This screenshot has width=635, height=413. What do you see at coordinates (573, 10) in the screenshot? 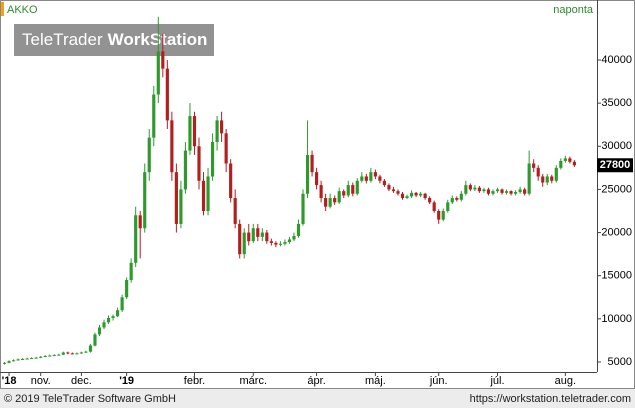
I see `interval: naponta` at bounding box center [573, 10].